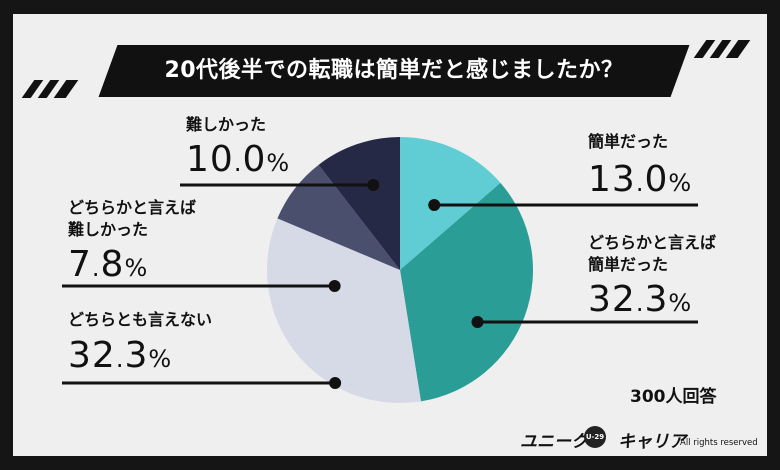 This screenshot has width=780, height=470. I want to click on brand-name-right: キャリア, so click(652, 442).